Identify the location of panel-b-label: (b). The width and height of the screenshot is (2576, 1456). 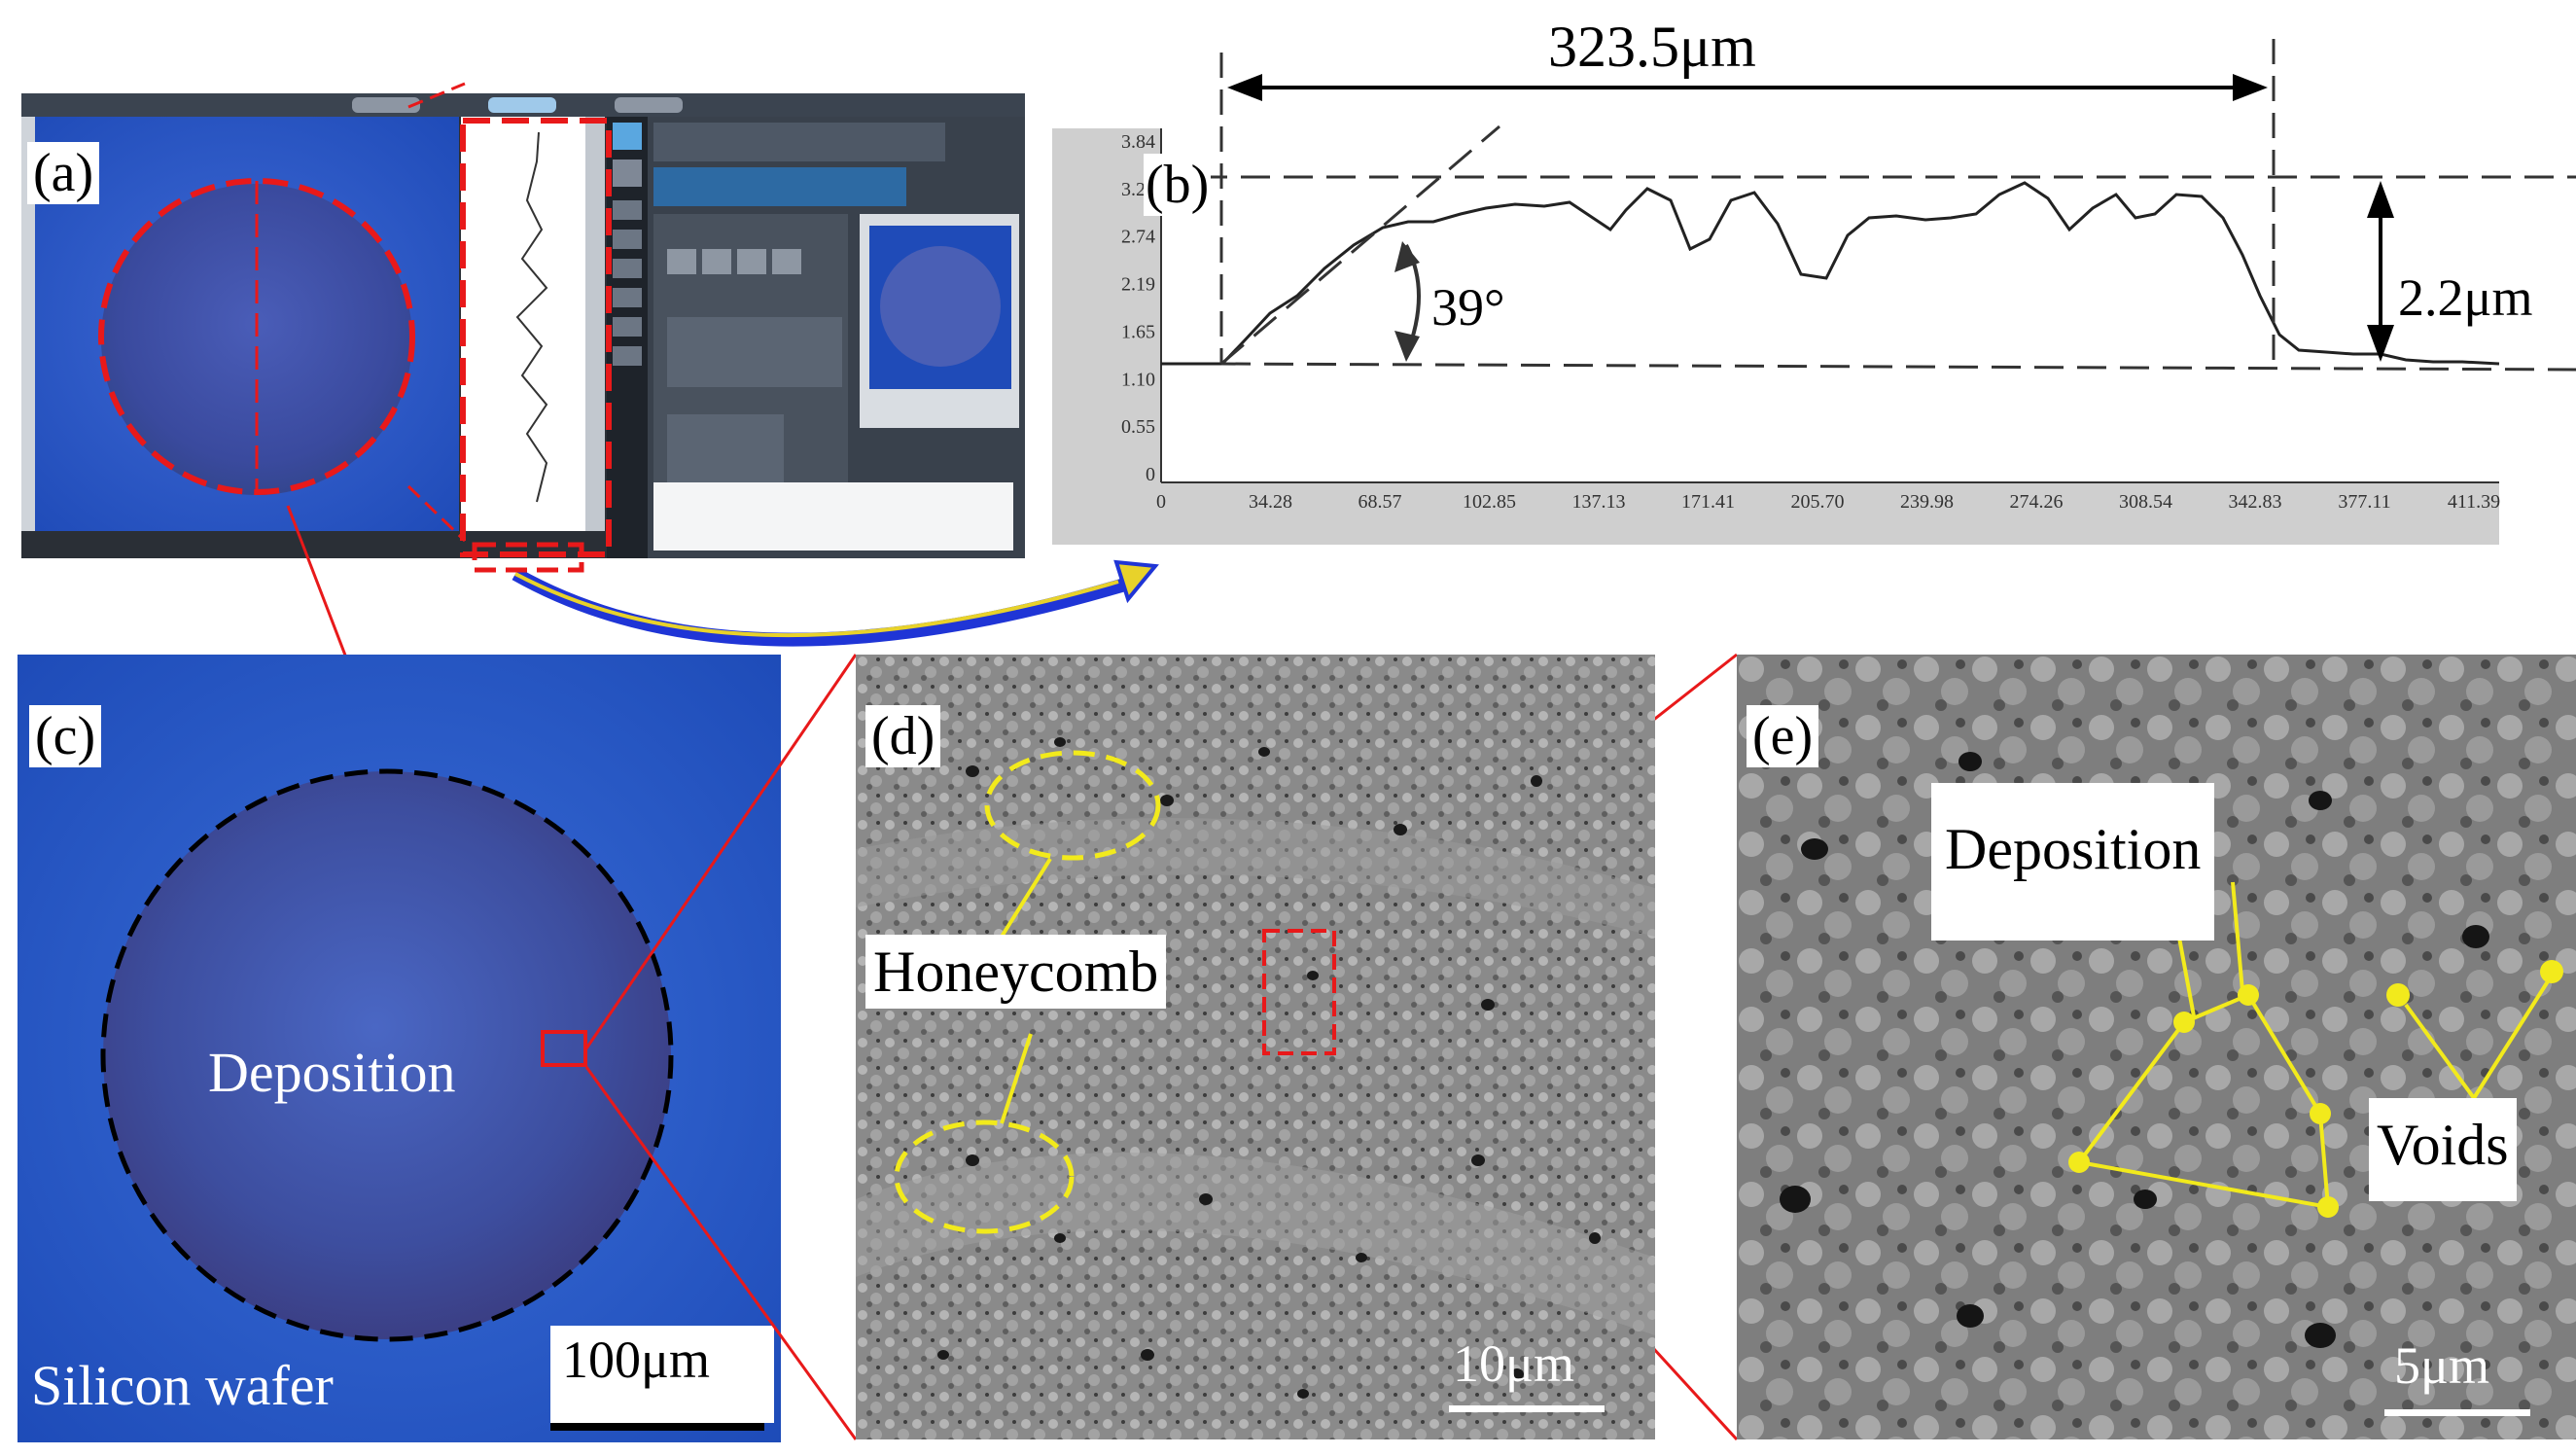
(1178, 185).